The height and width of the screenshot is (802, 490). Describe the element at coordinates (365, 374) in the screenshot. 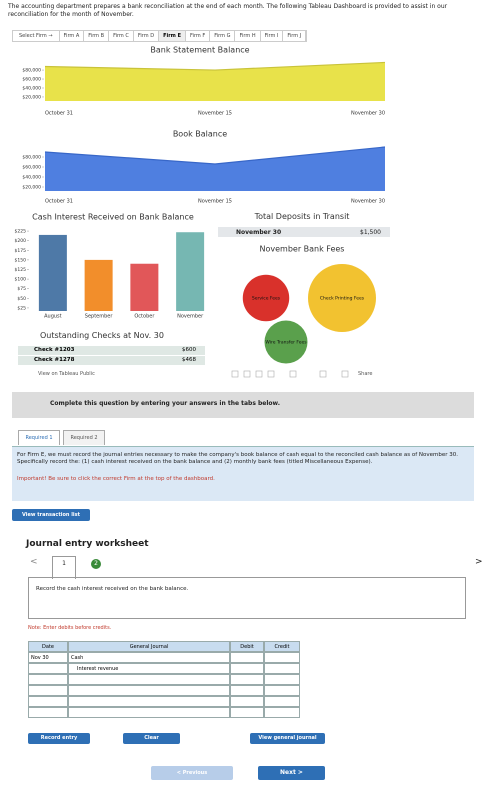

I see `share: Share` at that location.